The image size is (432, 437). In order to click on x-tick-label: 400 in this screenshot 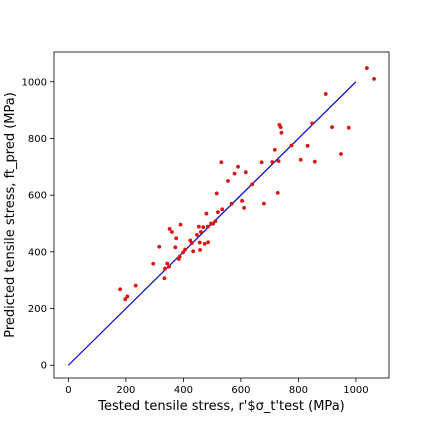, I will do `click(183, 390)`.